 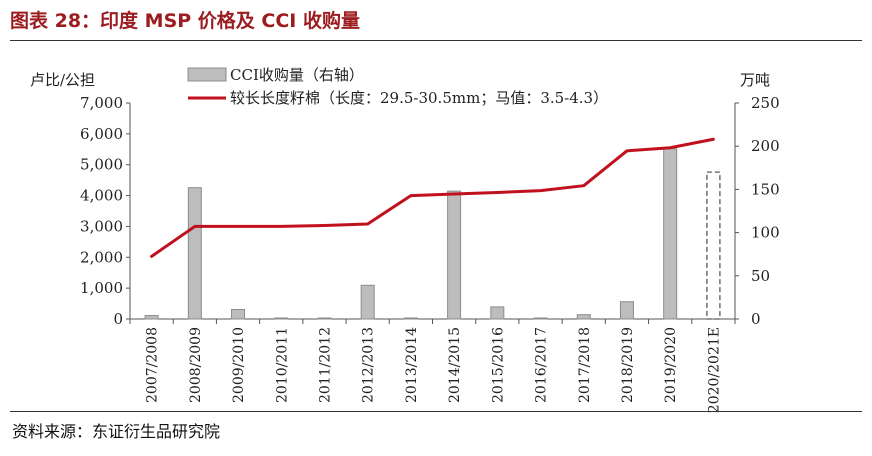 What do you see at coordinates (455, 365) in the screenshot?
I see `x-tick-label: 2014/2015` at bounding box center [455, 365].